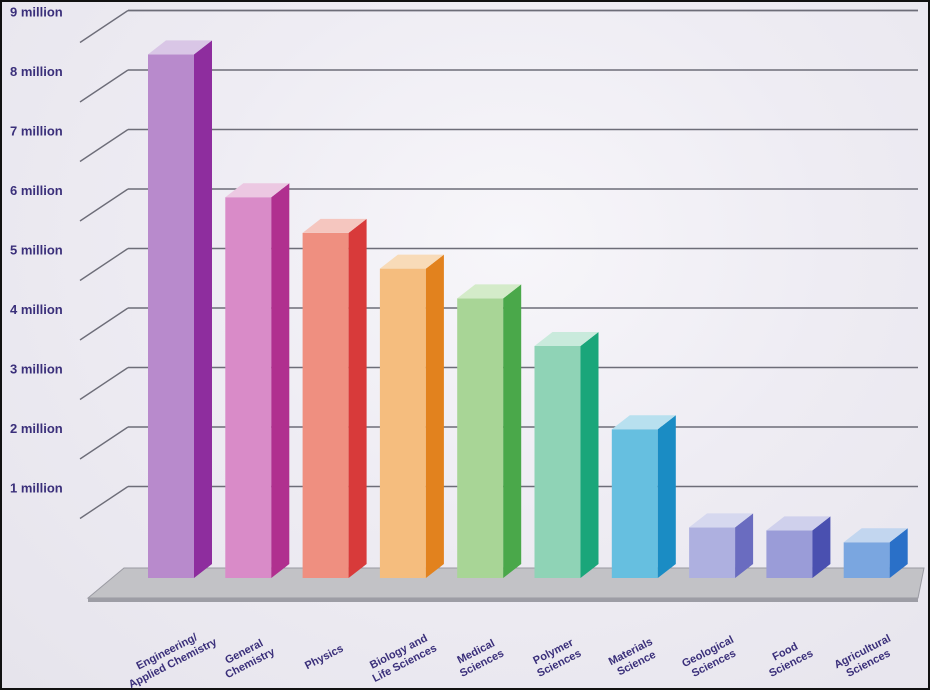 The width and height of the screenshot is (930, 690). I want to click on y-tick-label: 8 million, so click(36, 71).